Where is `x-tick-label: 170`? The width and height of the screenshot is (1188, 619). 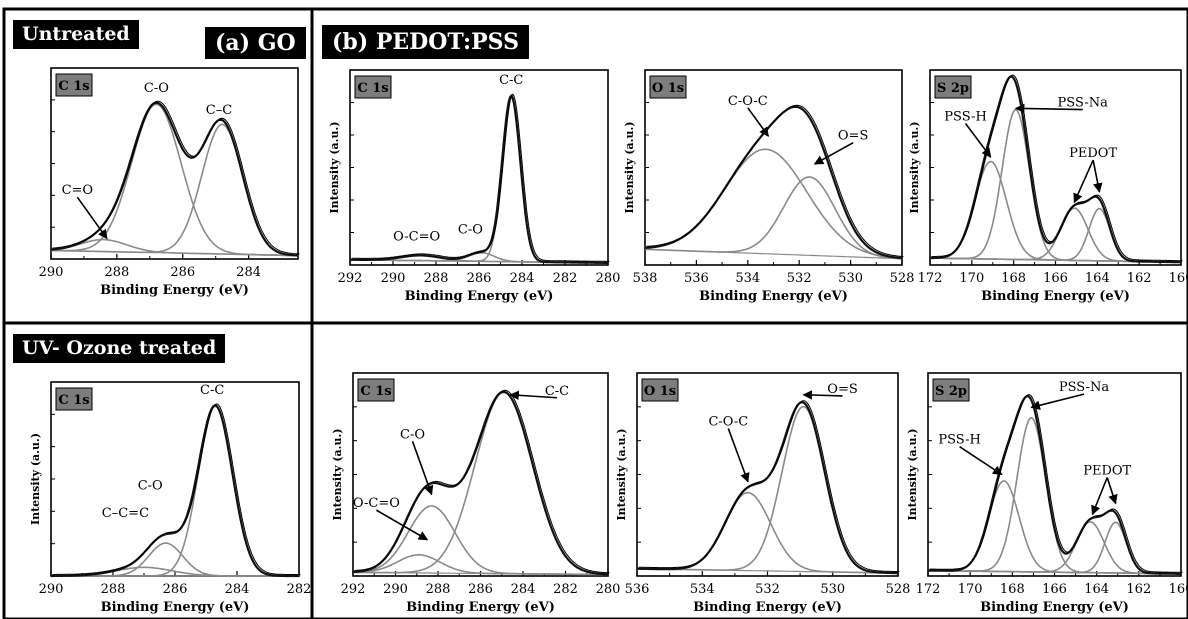
x-tick-label: 170 is located at coordinates (970, 589).